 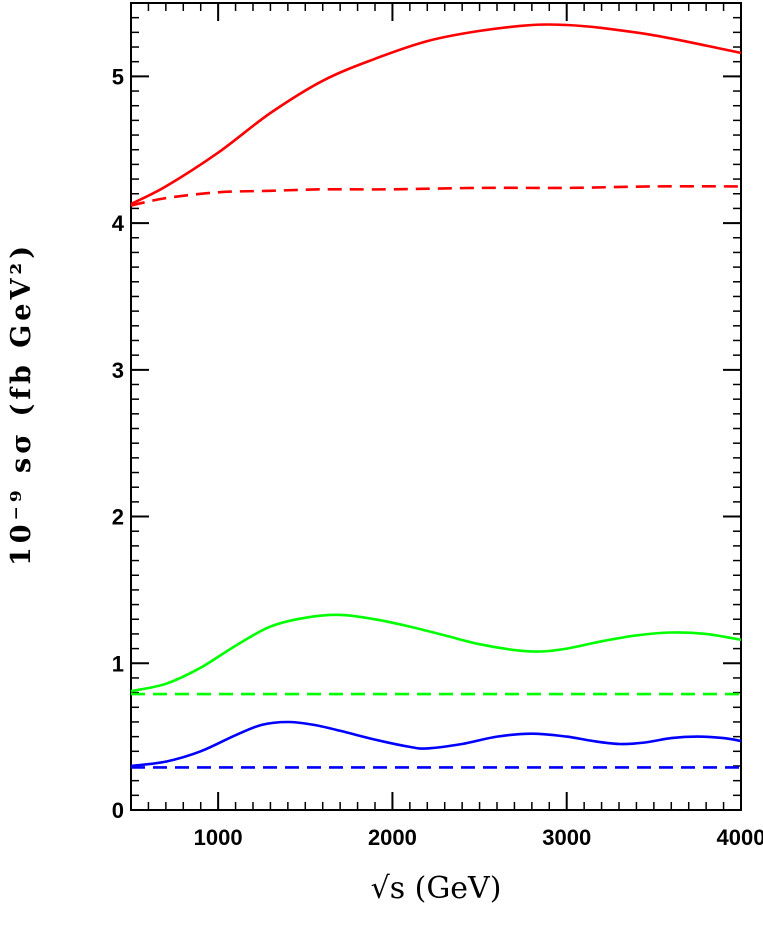 What do you see at coordinates (436, 653) in the screenshot?
I see `series-line-3-solid` at bounding box center [436, 653].